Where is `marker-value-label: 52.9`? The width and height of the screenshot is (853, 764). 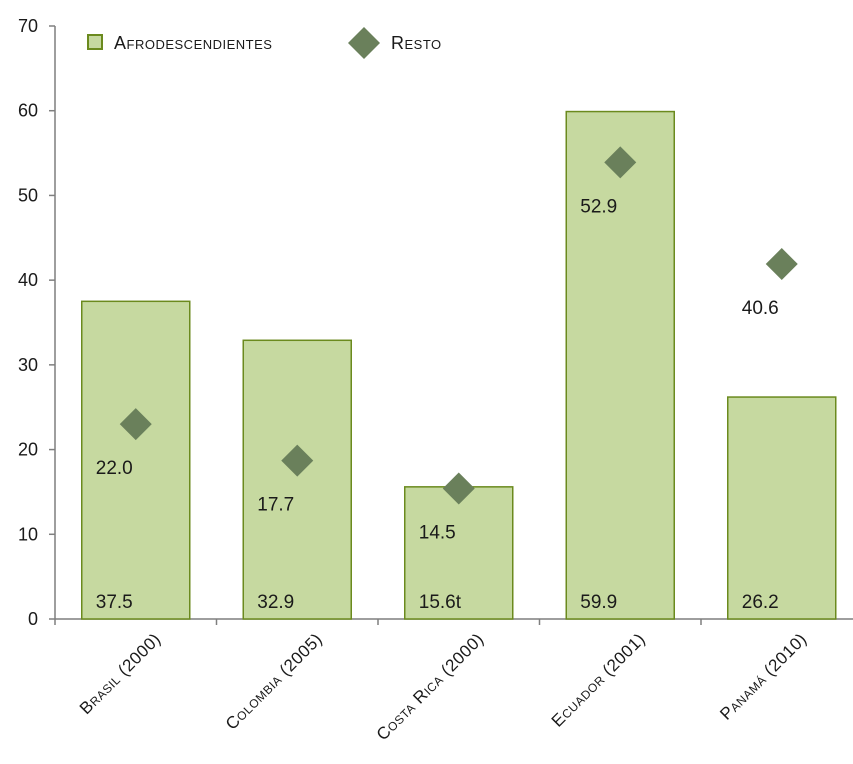 marker-value-label: 52.9 is located at coordinates (598, 206).